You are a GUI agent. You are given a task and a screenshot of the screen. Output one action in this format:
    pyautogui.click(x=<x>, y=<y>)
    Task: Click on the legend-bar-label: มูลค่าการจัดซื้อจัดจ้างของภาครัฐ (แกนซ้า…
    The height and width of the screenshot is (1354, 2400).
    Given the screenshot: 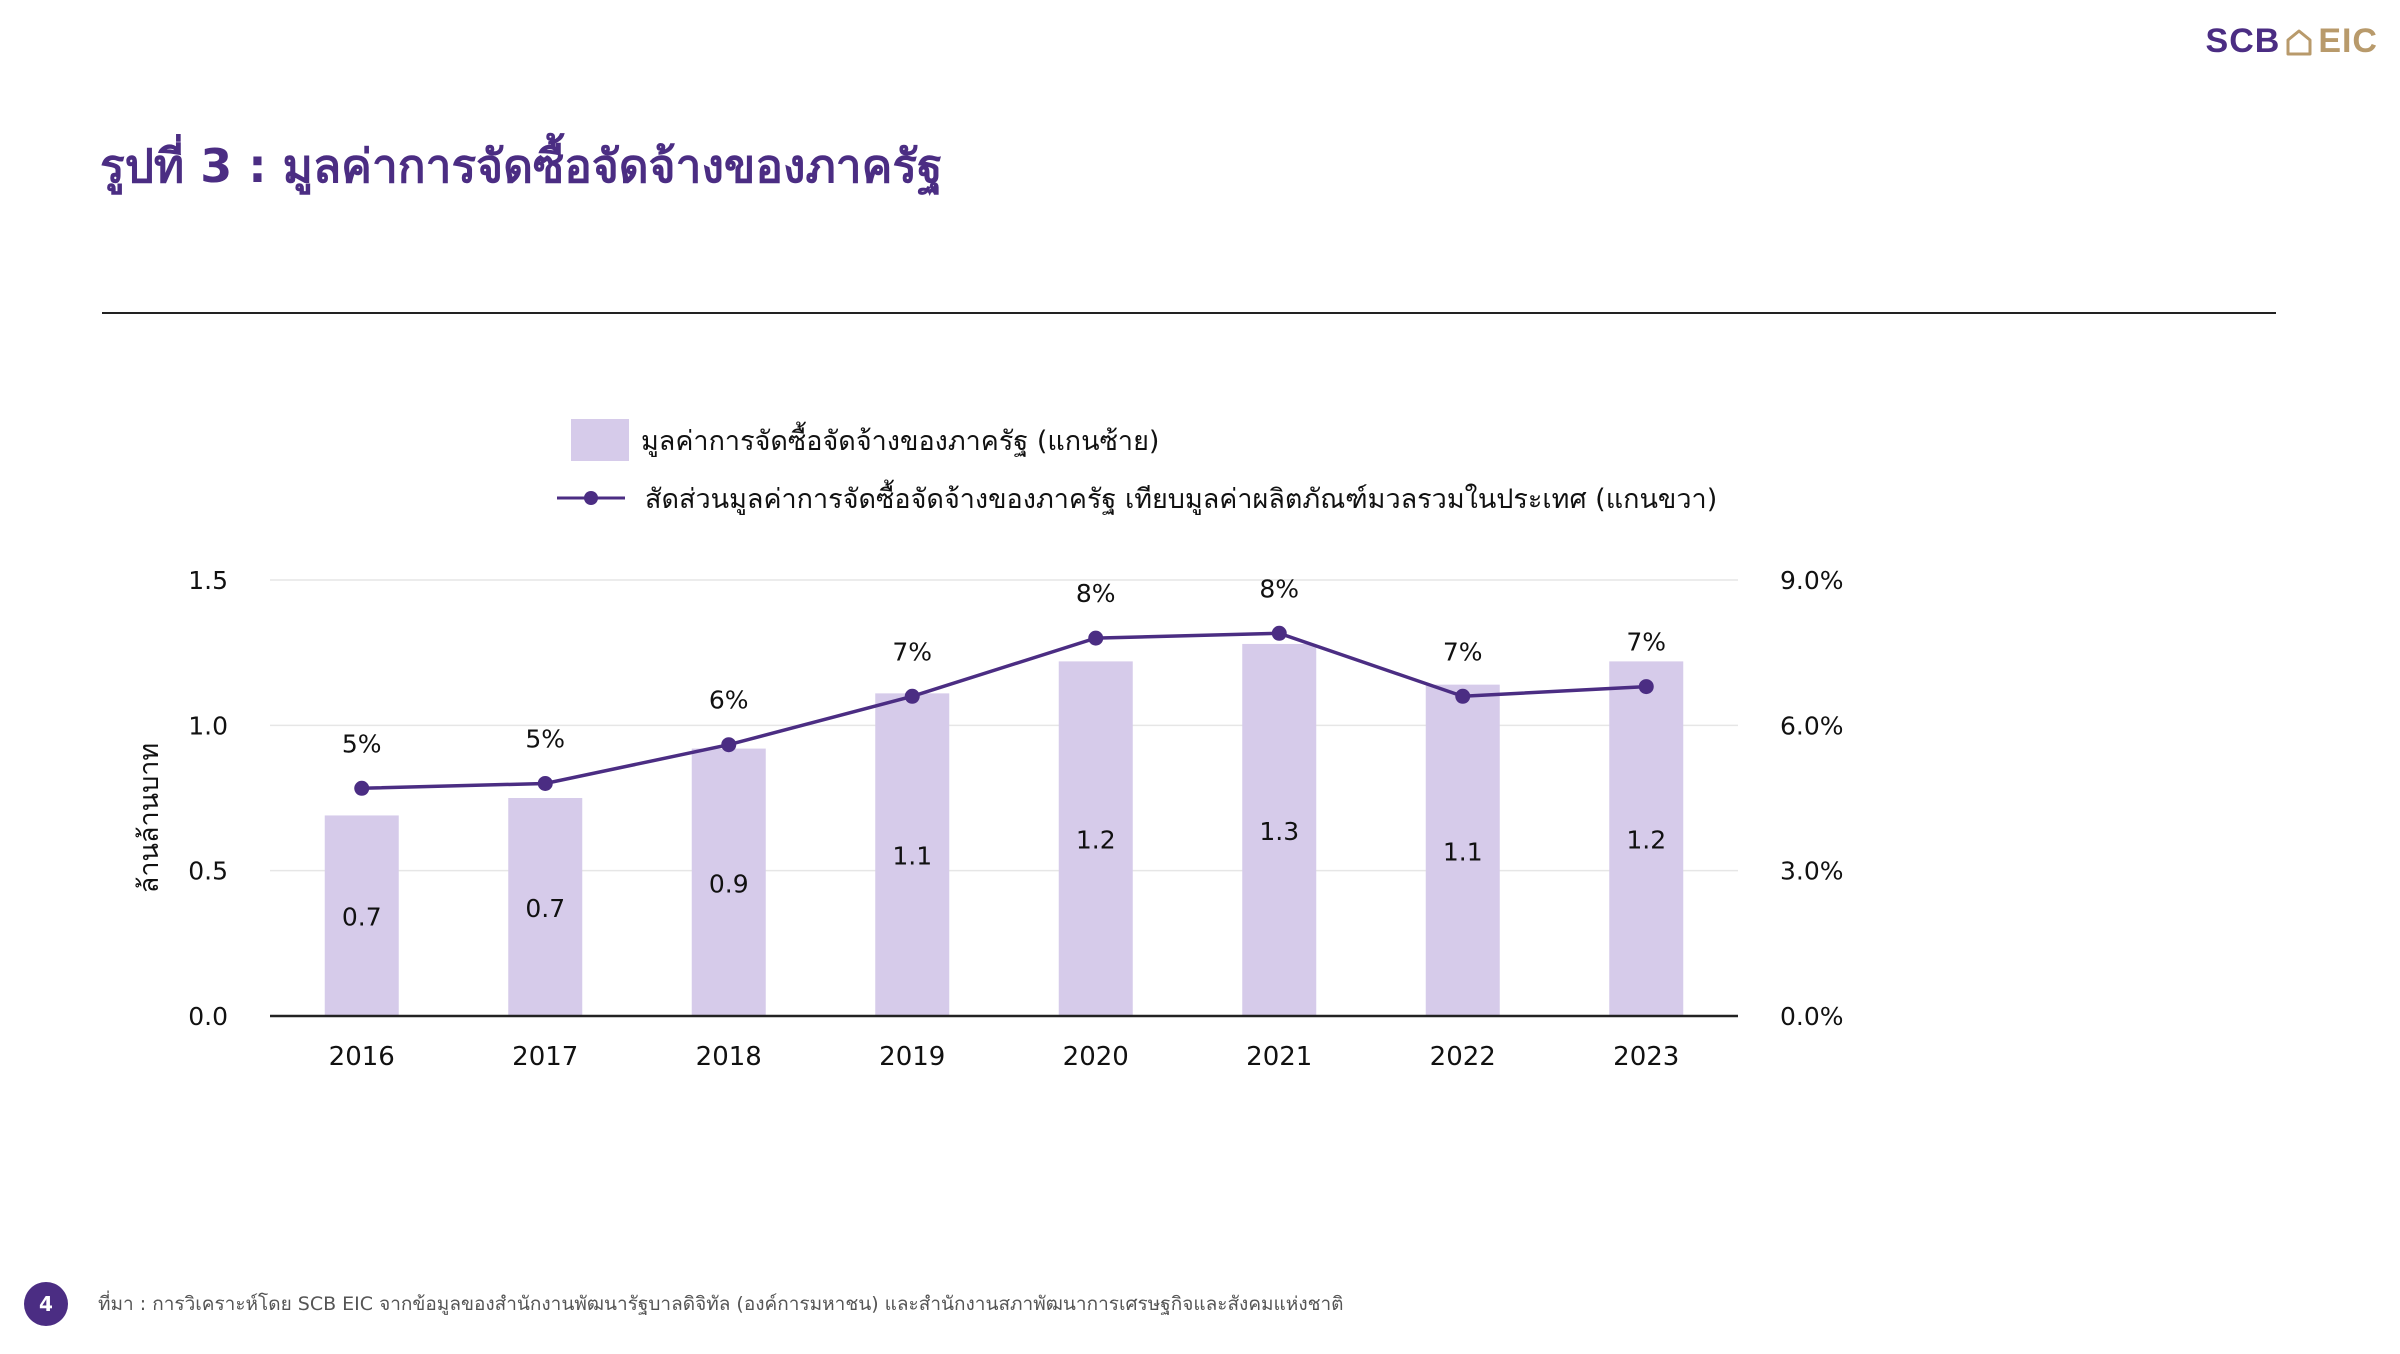 What is the action you would take?
    pyautogui.click(x=900, y=441)
    